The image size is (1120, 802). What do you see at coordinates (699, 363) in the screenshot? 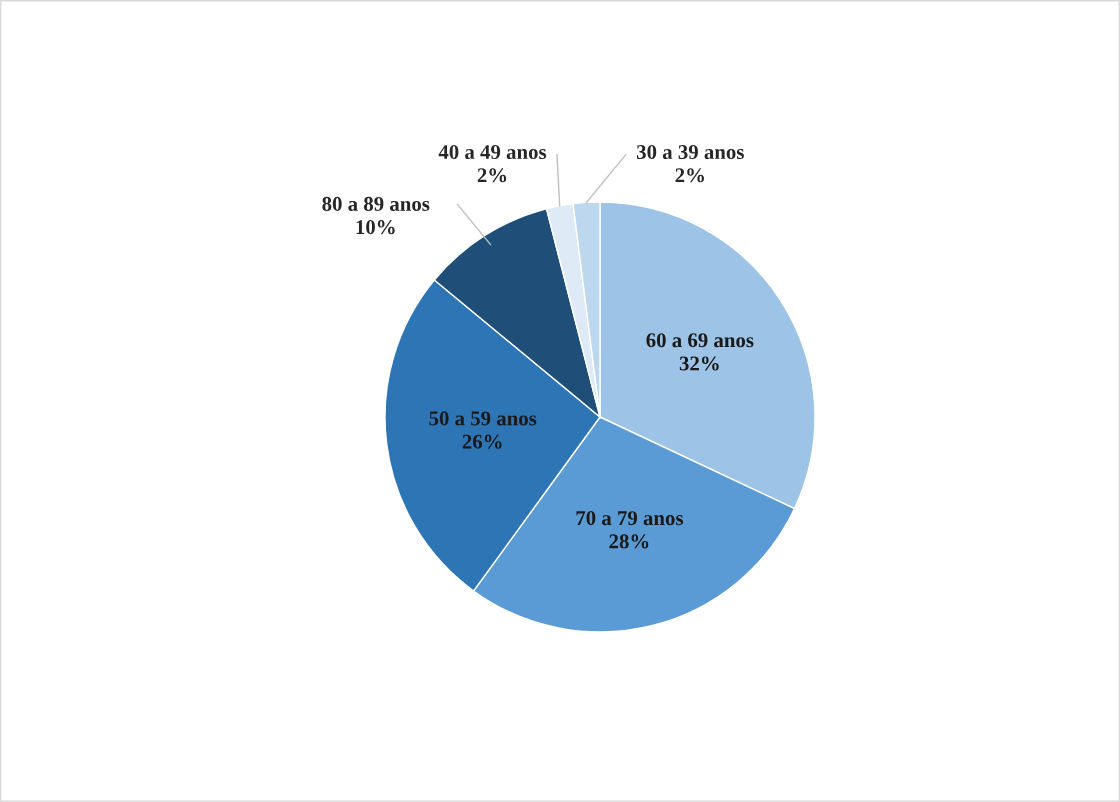
I see `data-label: 32%` at bounding box center [699, 363].